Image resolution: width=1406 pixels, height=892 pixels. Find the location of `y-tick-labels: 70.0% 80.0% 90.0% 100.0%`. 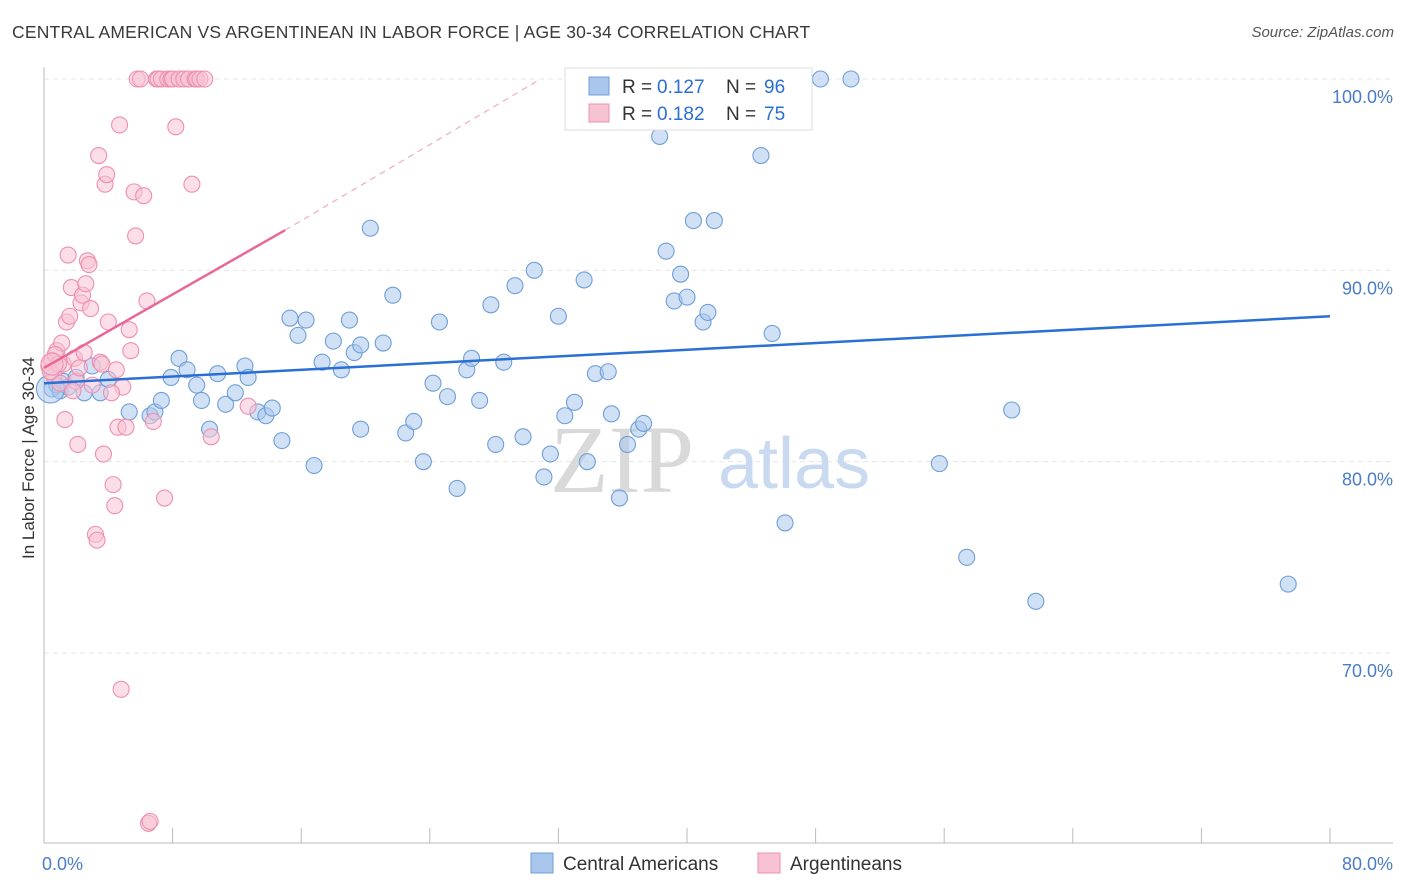

y-tick-labels: 70.0% 80.0% 90.0% 100.0% is located at coordinates (1362, 384).